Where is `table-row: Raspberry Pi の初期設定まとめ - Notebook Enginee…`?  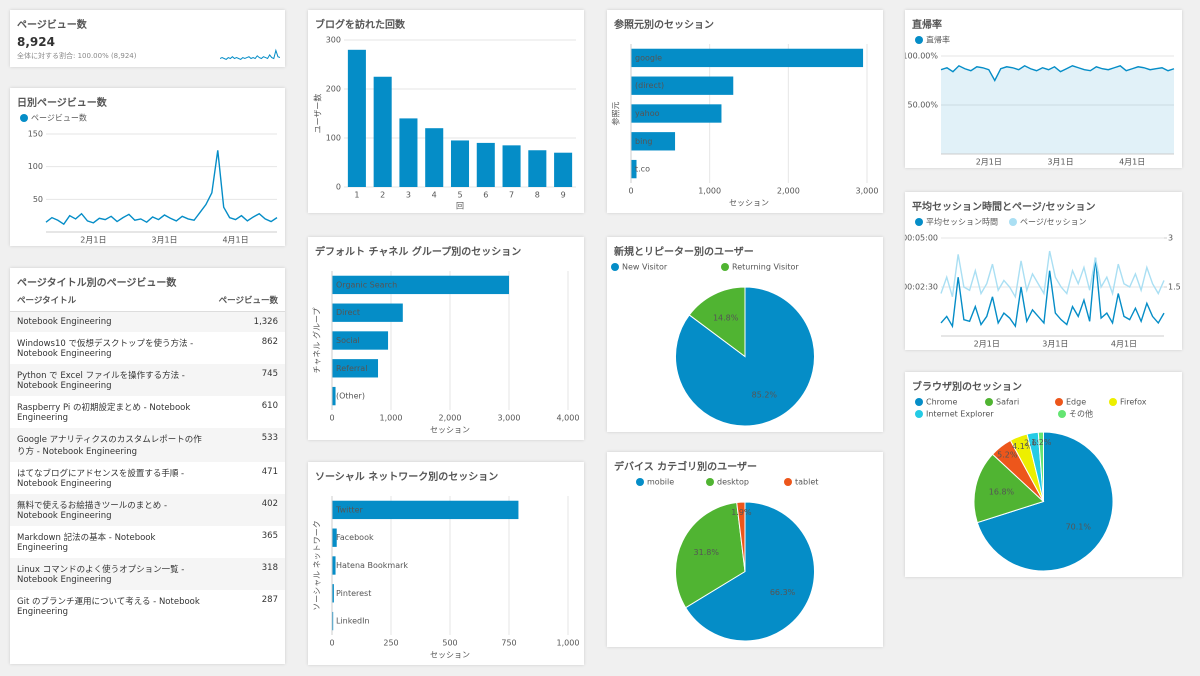
table-row: Raspberry Pi の初期設定まとめ - Notebook Enginee… is located at coordinates (147, 412).